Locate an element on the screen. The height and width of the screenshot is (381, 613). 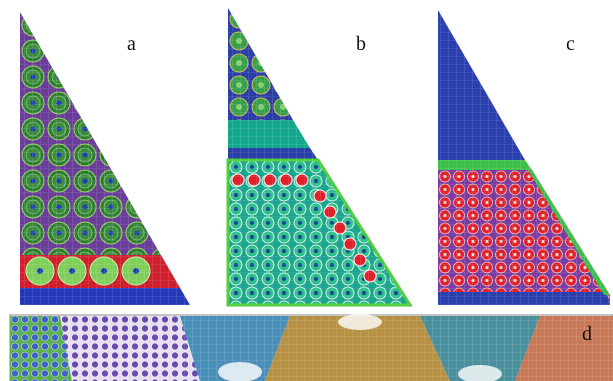
panel-label: a is located at coordinates (131, 44).